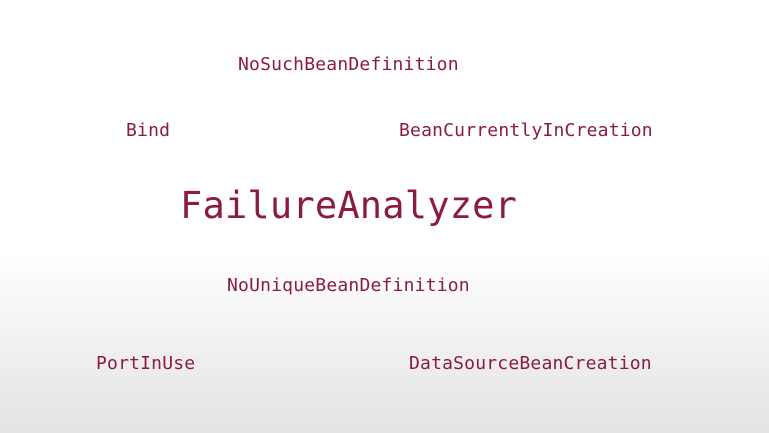 The width and height of the screenshot is (769, 433). What do you see at coordinates (348, 64) in the screenshot?
I see `analyzer-label-no-such-bean-definition: NoSuchBeanDefinition` at bounding box center [348, 64].